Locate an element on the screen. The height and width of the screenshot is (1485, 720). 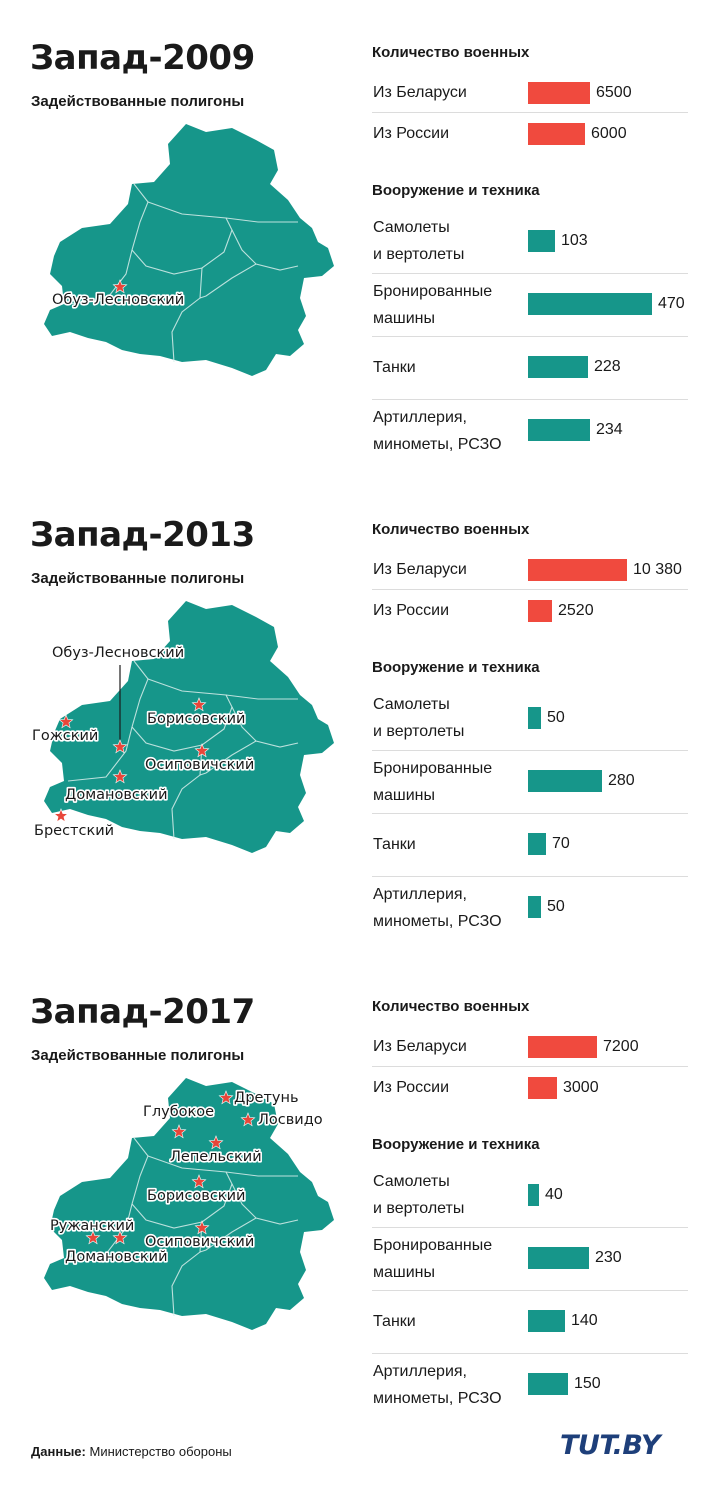
map-subtitle: Задействованные полигоны is located at coordinates (138, 1055).